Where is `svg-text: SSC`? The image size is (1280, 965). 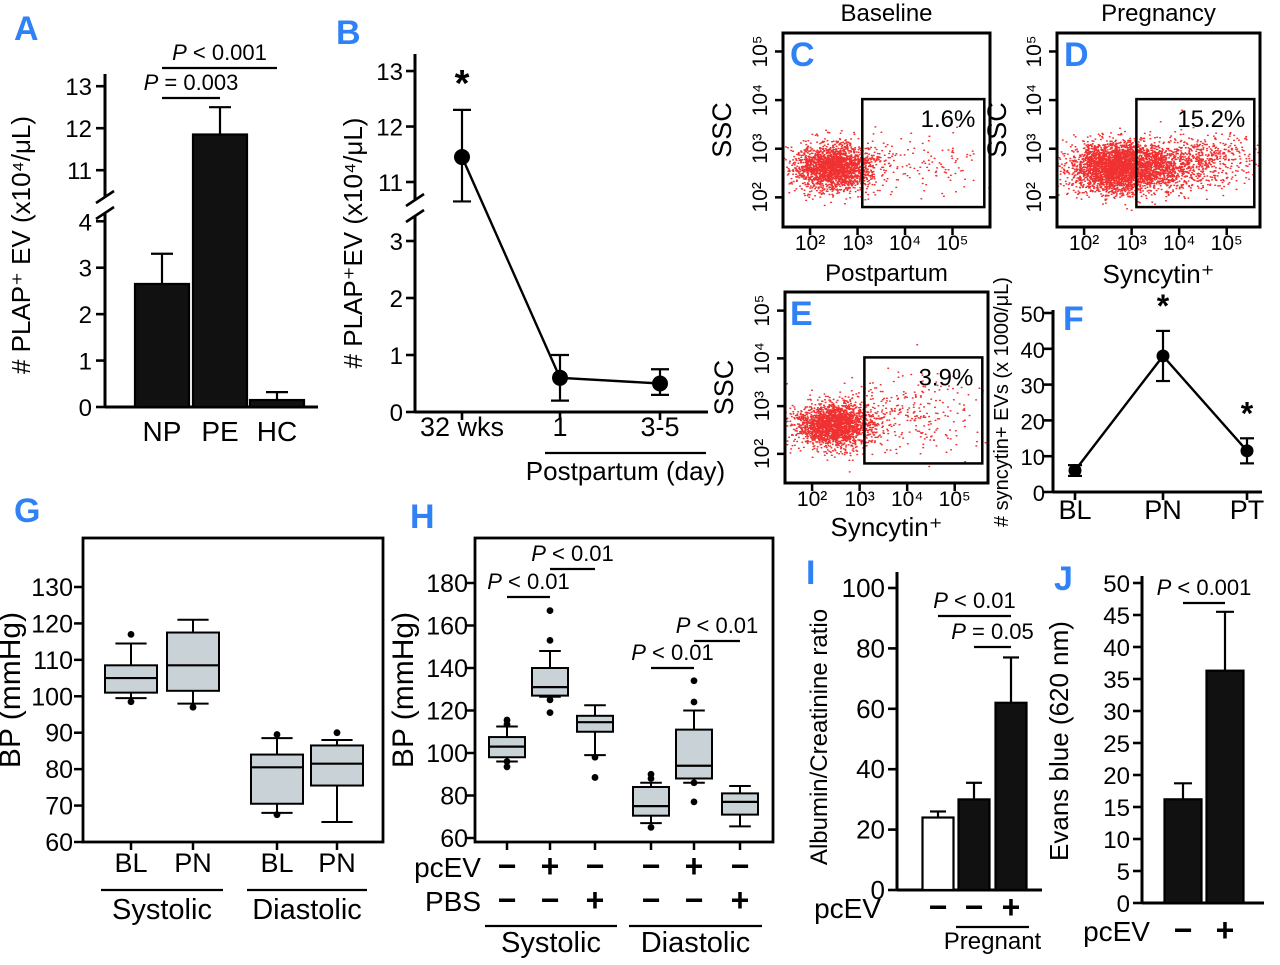 svg-text: SSC is located at coordinates (722, 130).